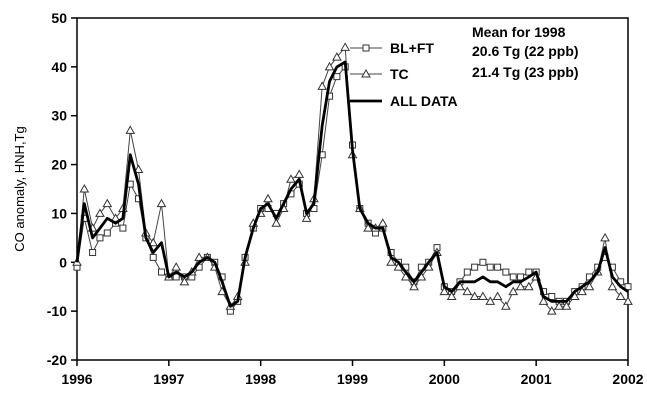  Describe the element at coordinates (424, 101) in the screenshot. I see `legend-label: ALL DATA` at that location.